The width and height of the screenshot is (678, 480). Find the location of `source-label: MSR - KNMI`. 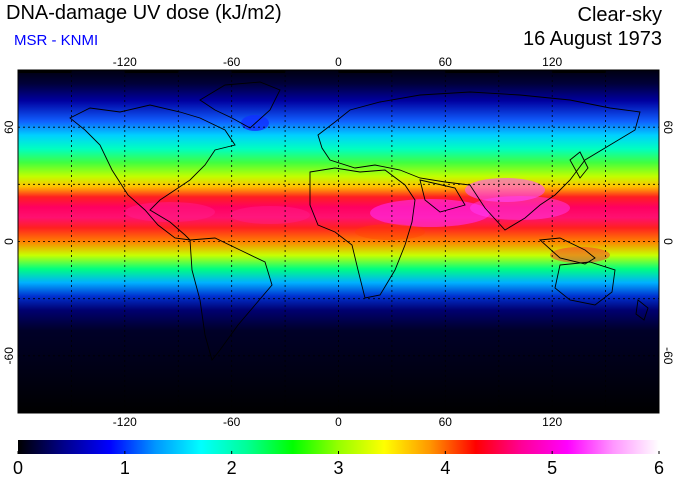

source-label: MSR - KNMI is located at coordinates (56, 40).